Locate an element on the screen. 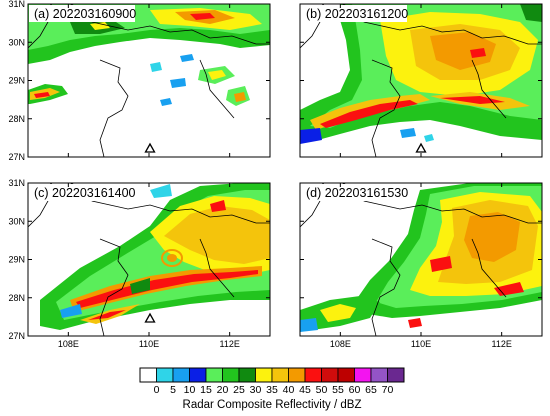  colorbar-tick-label: 70 is located at coordinates (388, 390).